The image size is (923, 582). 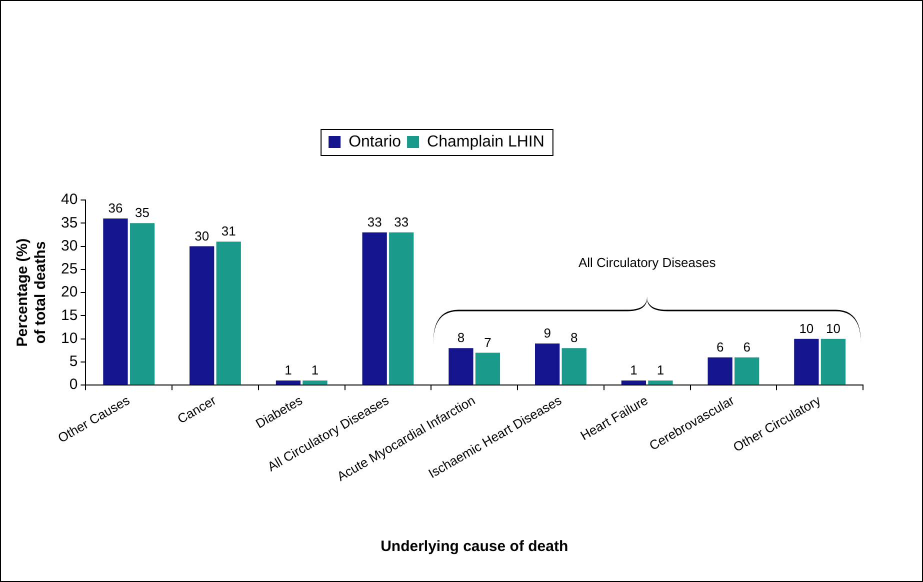 I want to click on data-label: 7, so click(x=488, y=342).